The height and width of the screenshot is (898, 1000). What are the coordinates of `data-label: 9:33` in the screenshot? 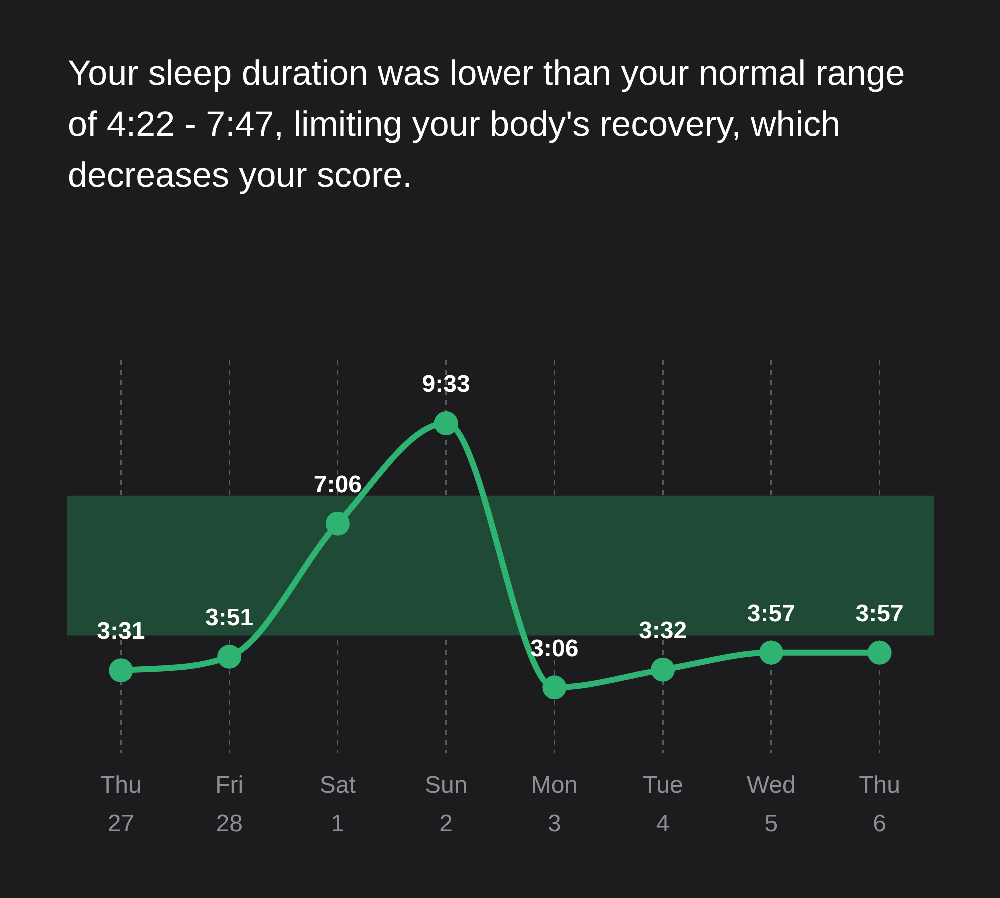 It's located at (446, 384).